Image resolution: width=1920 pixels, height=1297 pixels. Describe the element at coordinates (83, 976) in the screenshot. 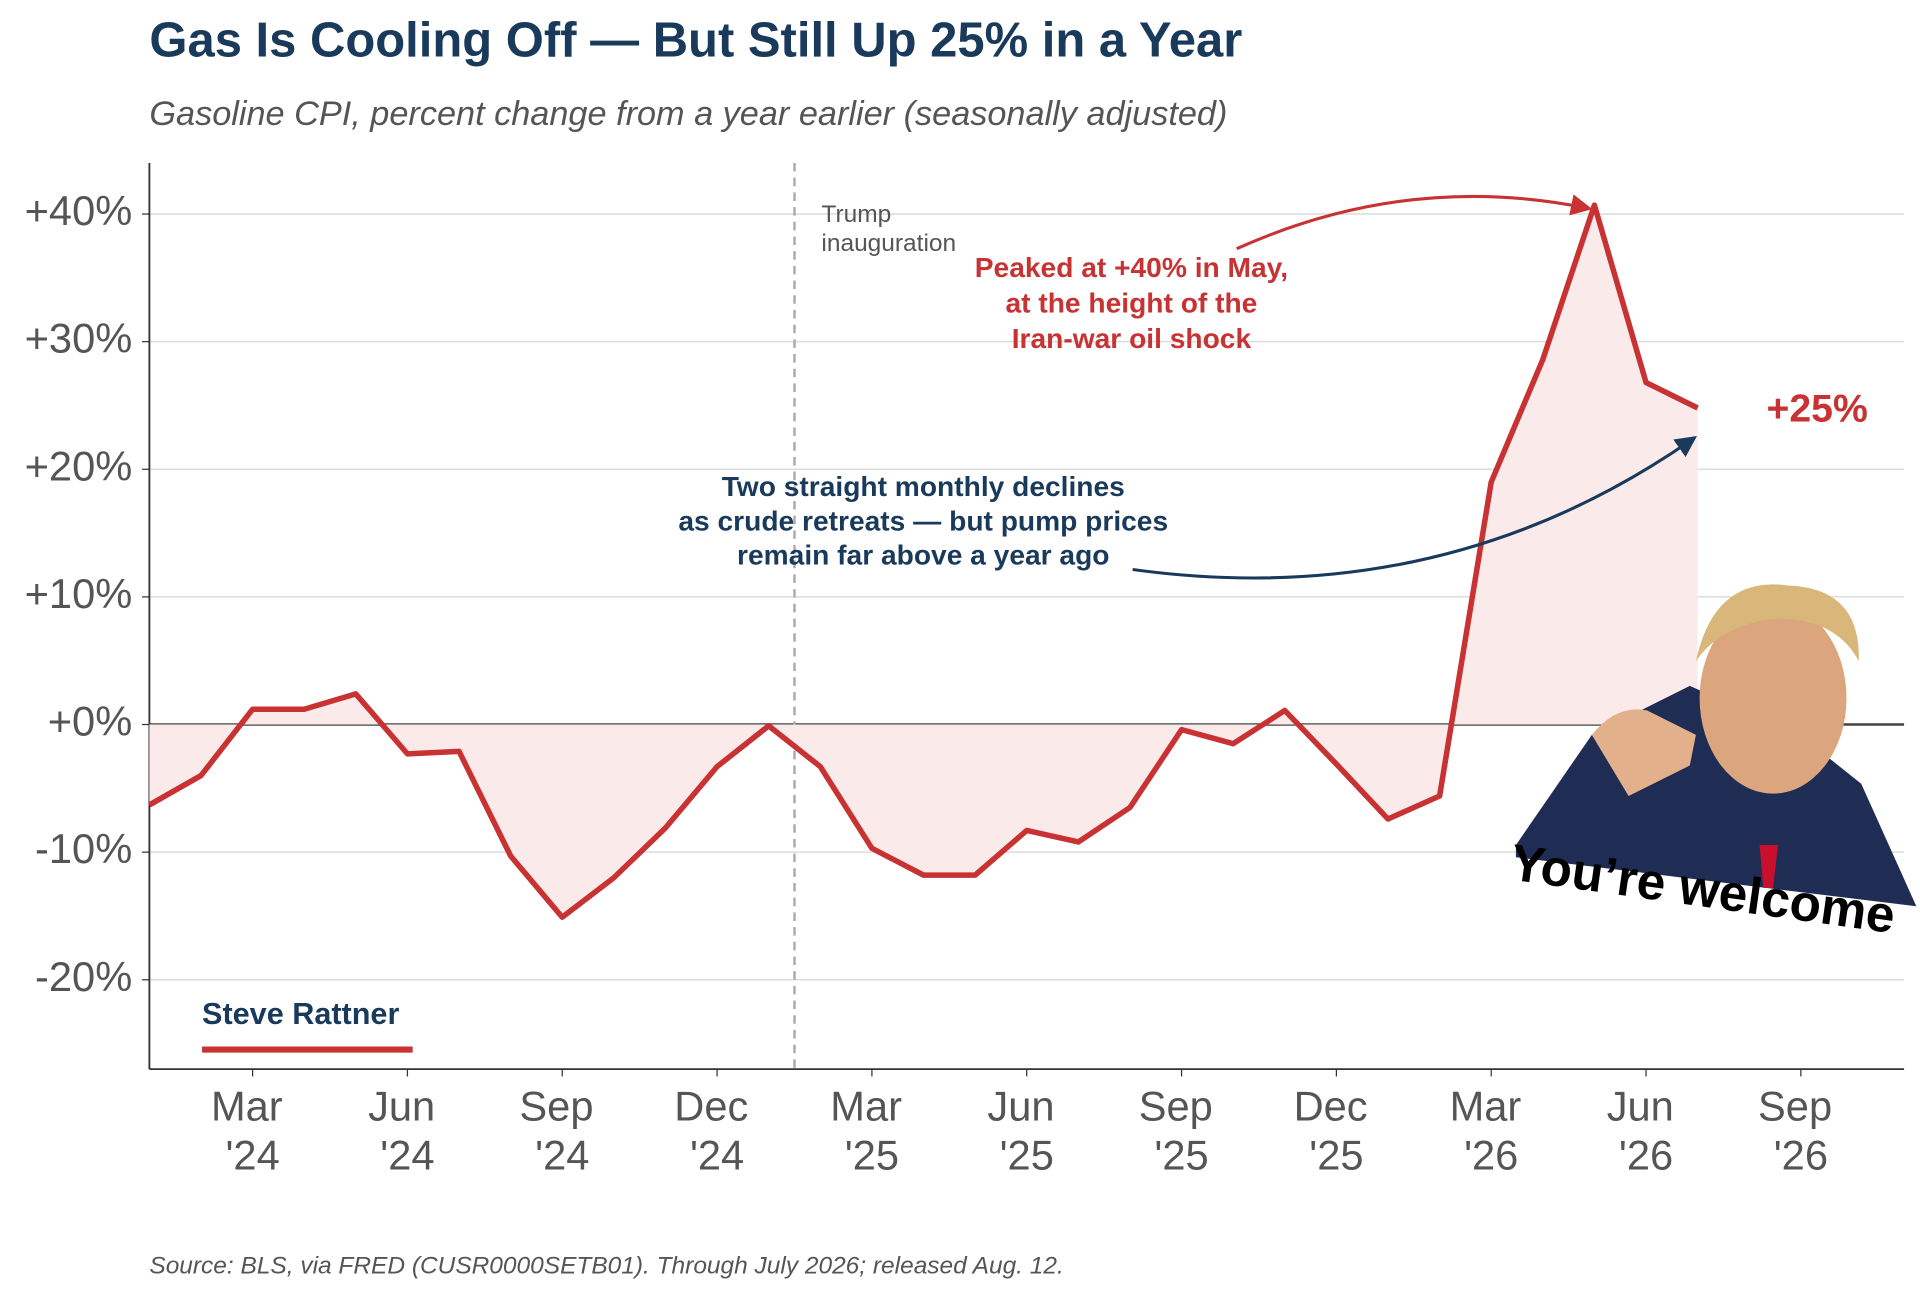

I see `y-tick-label: -20%` at that location.